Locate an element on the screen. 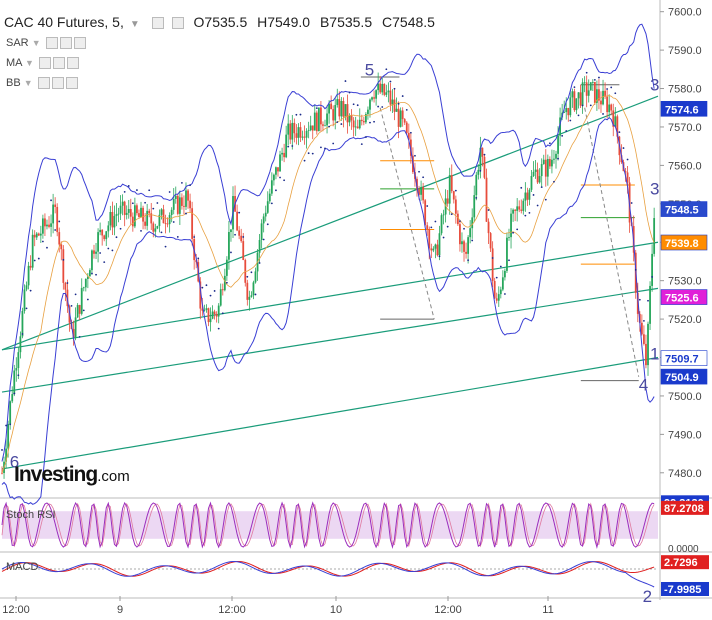 This screenshot has height=620, width=712. ohlc-open: O7535.5 is located at coordinates (220, 22).